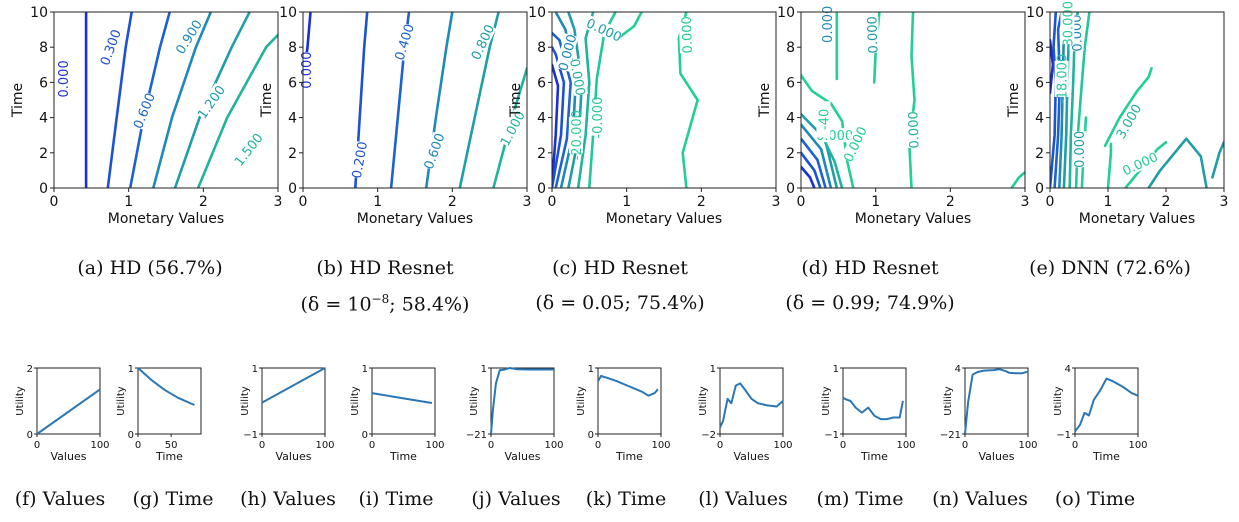 The image size is (1239, 522). Describe the element at coordinates (836, 369) in the screenshot. I see `ytick-label-m-1: 1` at that location.